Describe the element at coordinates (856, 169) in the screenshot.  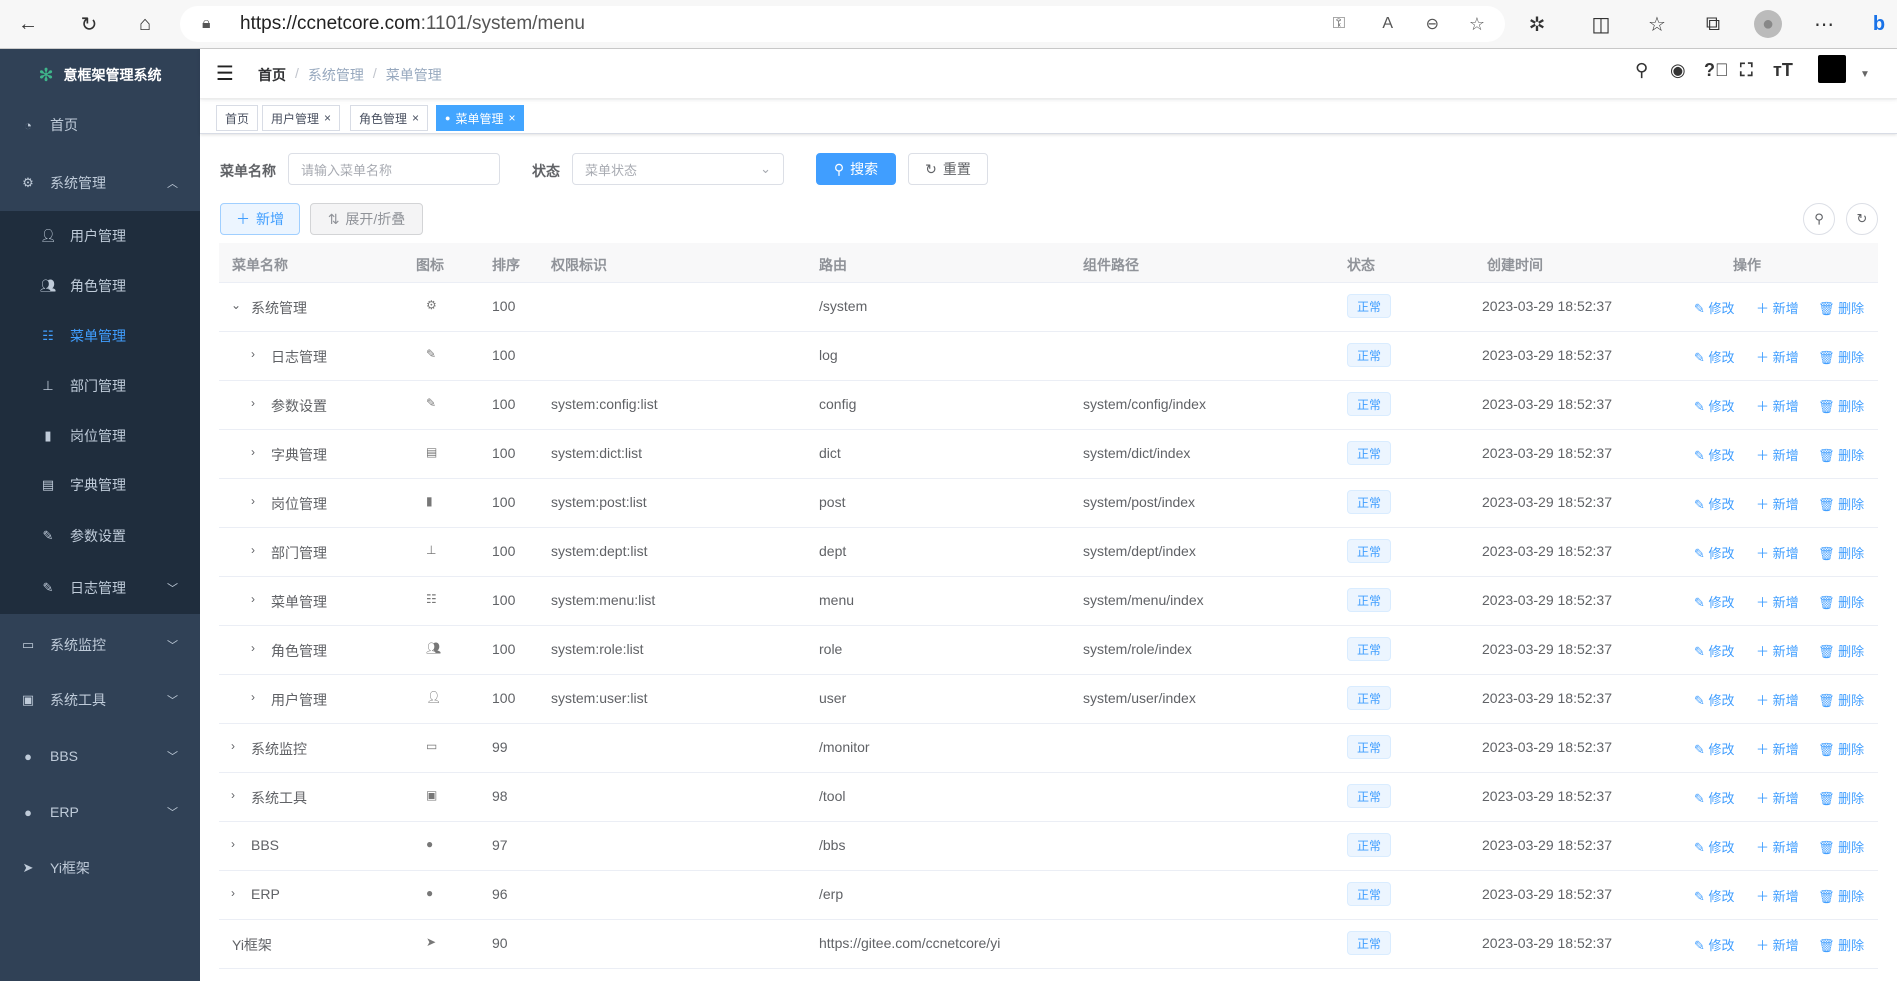
I see `search-button: ⚲ 搜索` at that location.